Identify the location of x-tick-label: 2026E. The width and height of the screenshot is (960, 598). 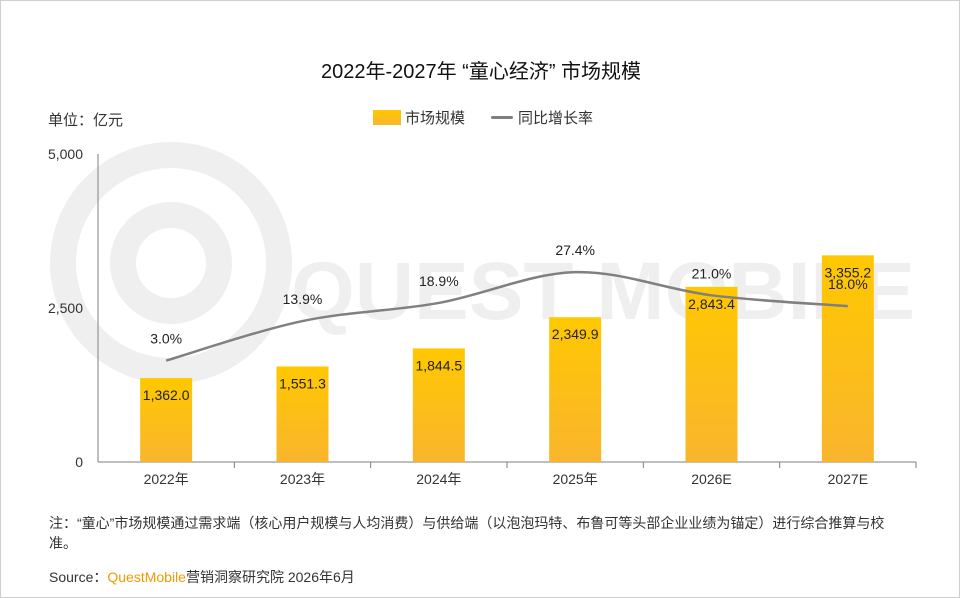
(711, 479).